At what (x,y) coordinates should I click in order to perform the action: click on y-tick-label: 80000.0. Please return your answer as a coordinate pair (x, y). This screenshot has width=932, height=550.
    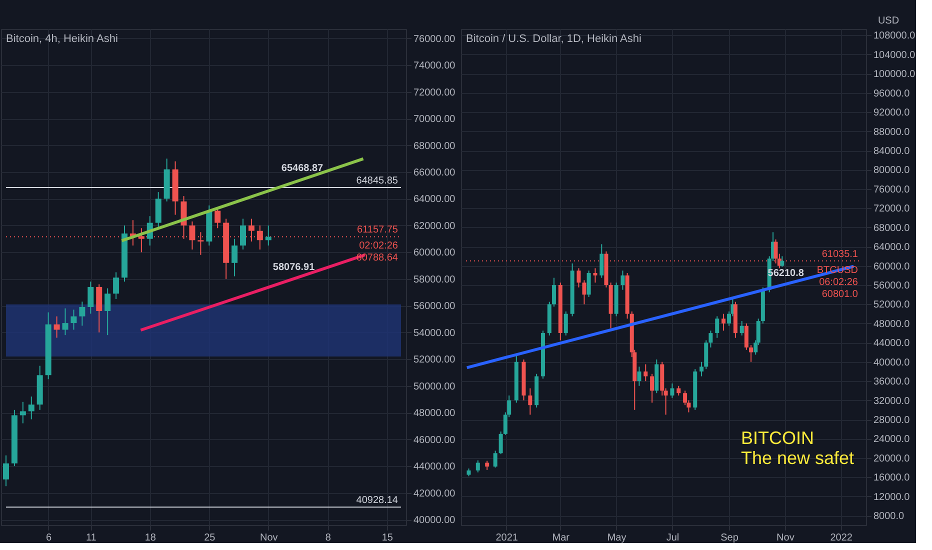
    Looking at the image, I should click on (892, 170).